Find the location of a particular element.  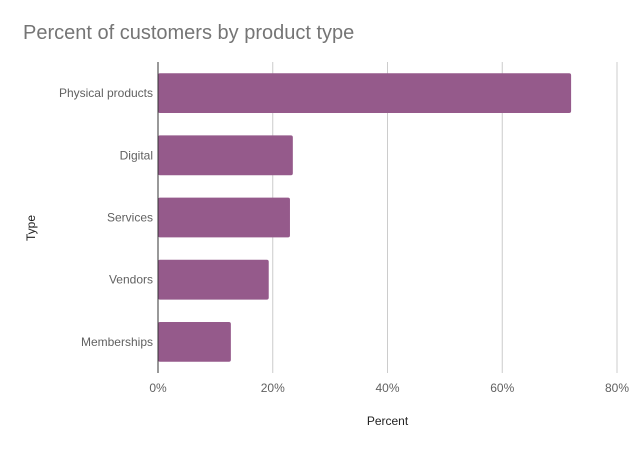

x-axis-title: Percent is located at coordinates (388, 421).